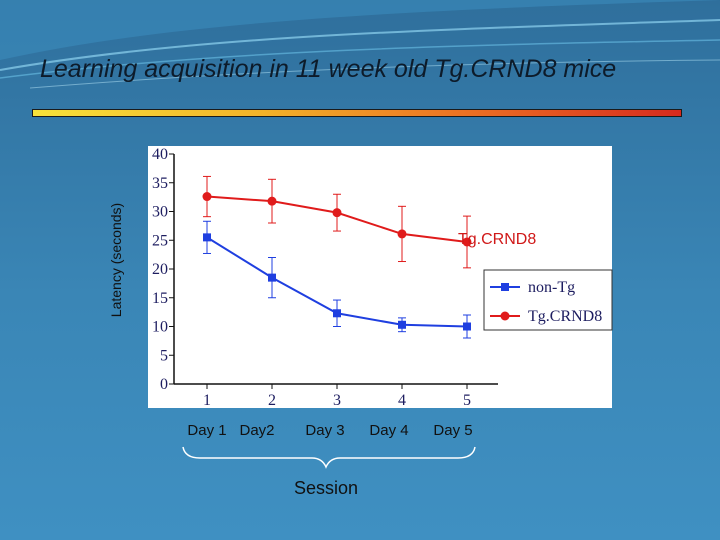  What do you see at coordinates (257, 430) in the screenshot?
I see `session-day-label: Day2` at bounding box center [257, 430].